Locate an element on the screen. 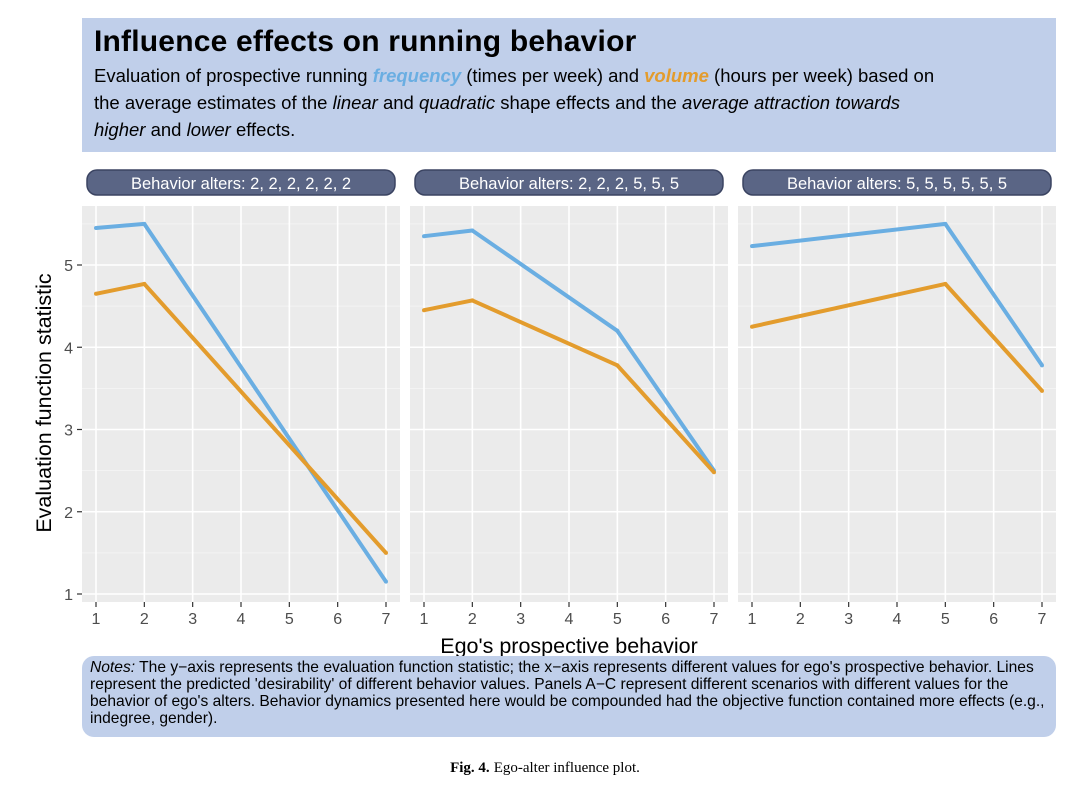  y-tick-label: 4 is located at coordinates (68, 348).